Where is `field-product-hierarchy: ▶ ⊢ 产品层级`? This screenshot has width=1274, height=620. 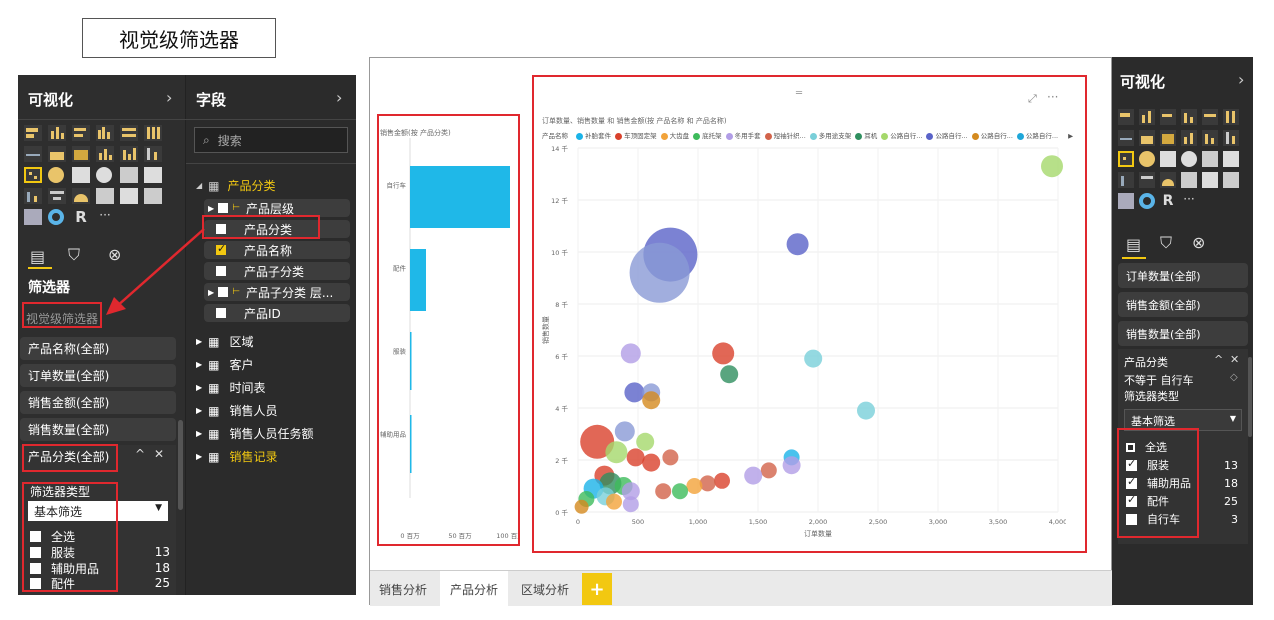 field-product-hierarchy: ▶ ⊢ 产品层级 is located at coordinates (277, 208).